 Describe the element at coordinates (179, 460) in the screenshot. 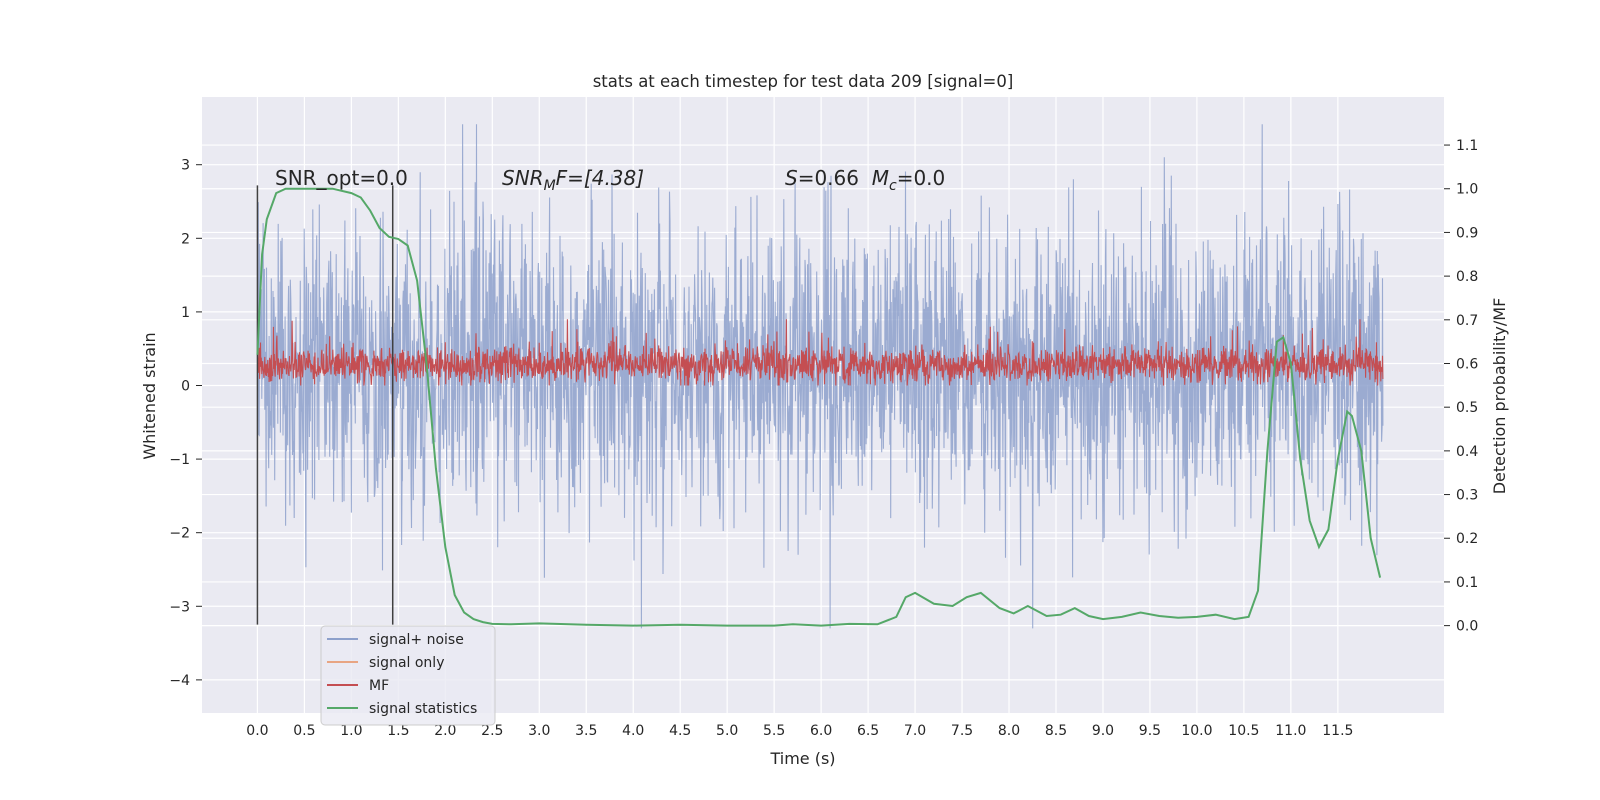

I see `y-tick-label: −1` at that location.